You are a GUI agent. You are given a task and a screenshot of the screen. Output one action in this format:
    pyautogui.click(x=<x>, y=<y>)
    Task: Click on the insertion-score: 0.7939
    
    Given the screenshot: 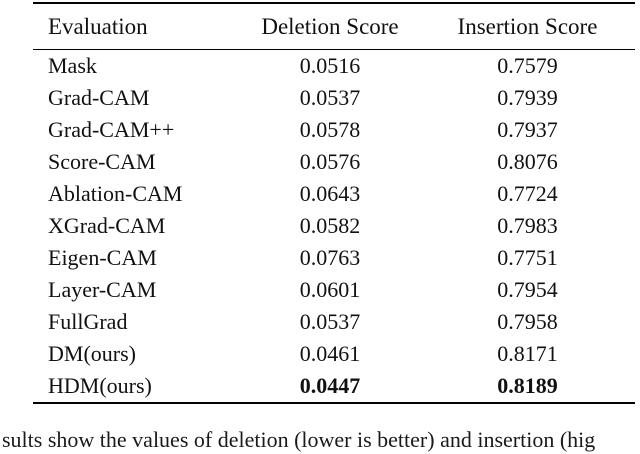 What is the action you would take?
    pyautogui.click(x=527, y=97)
    